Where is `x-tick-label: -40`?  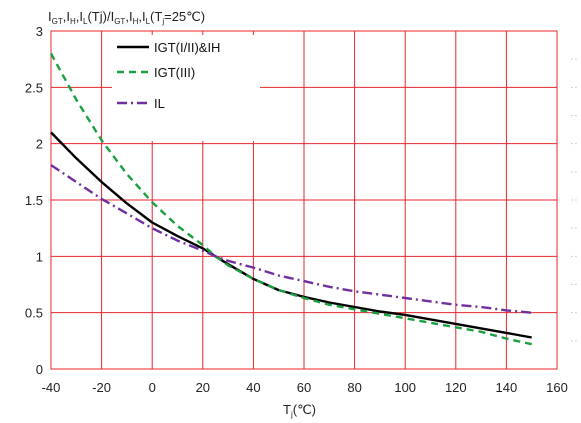 x-tick-label: -40 is located at coordinates (51, 387).